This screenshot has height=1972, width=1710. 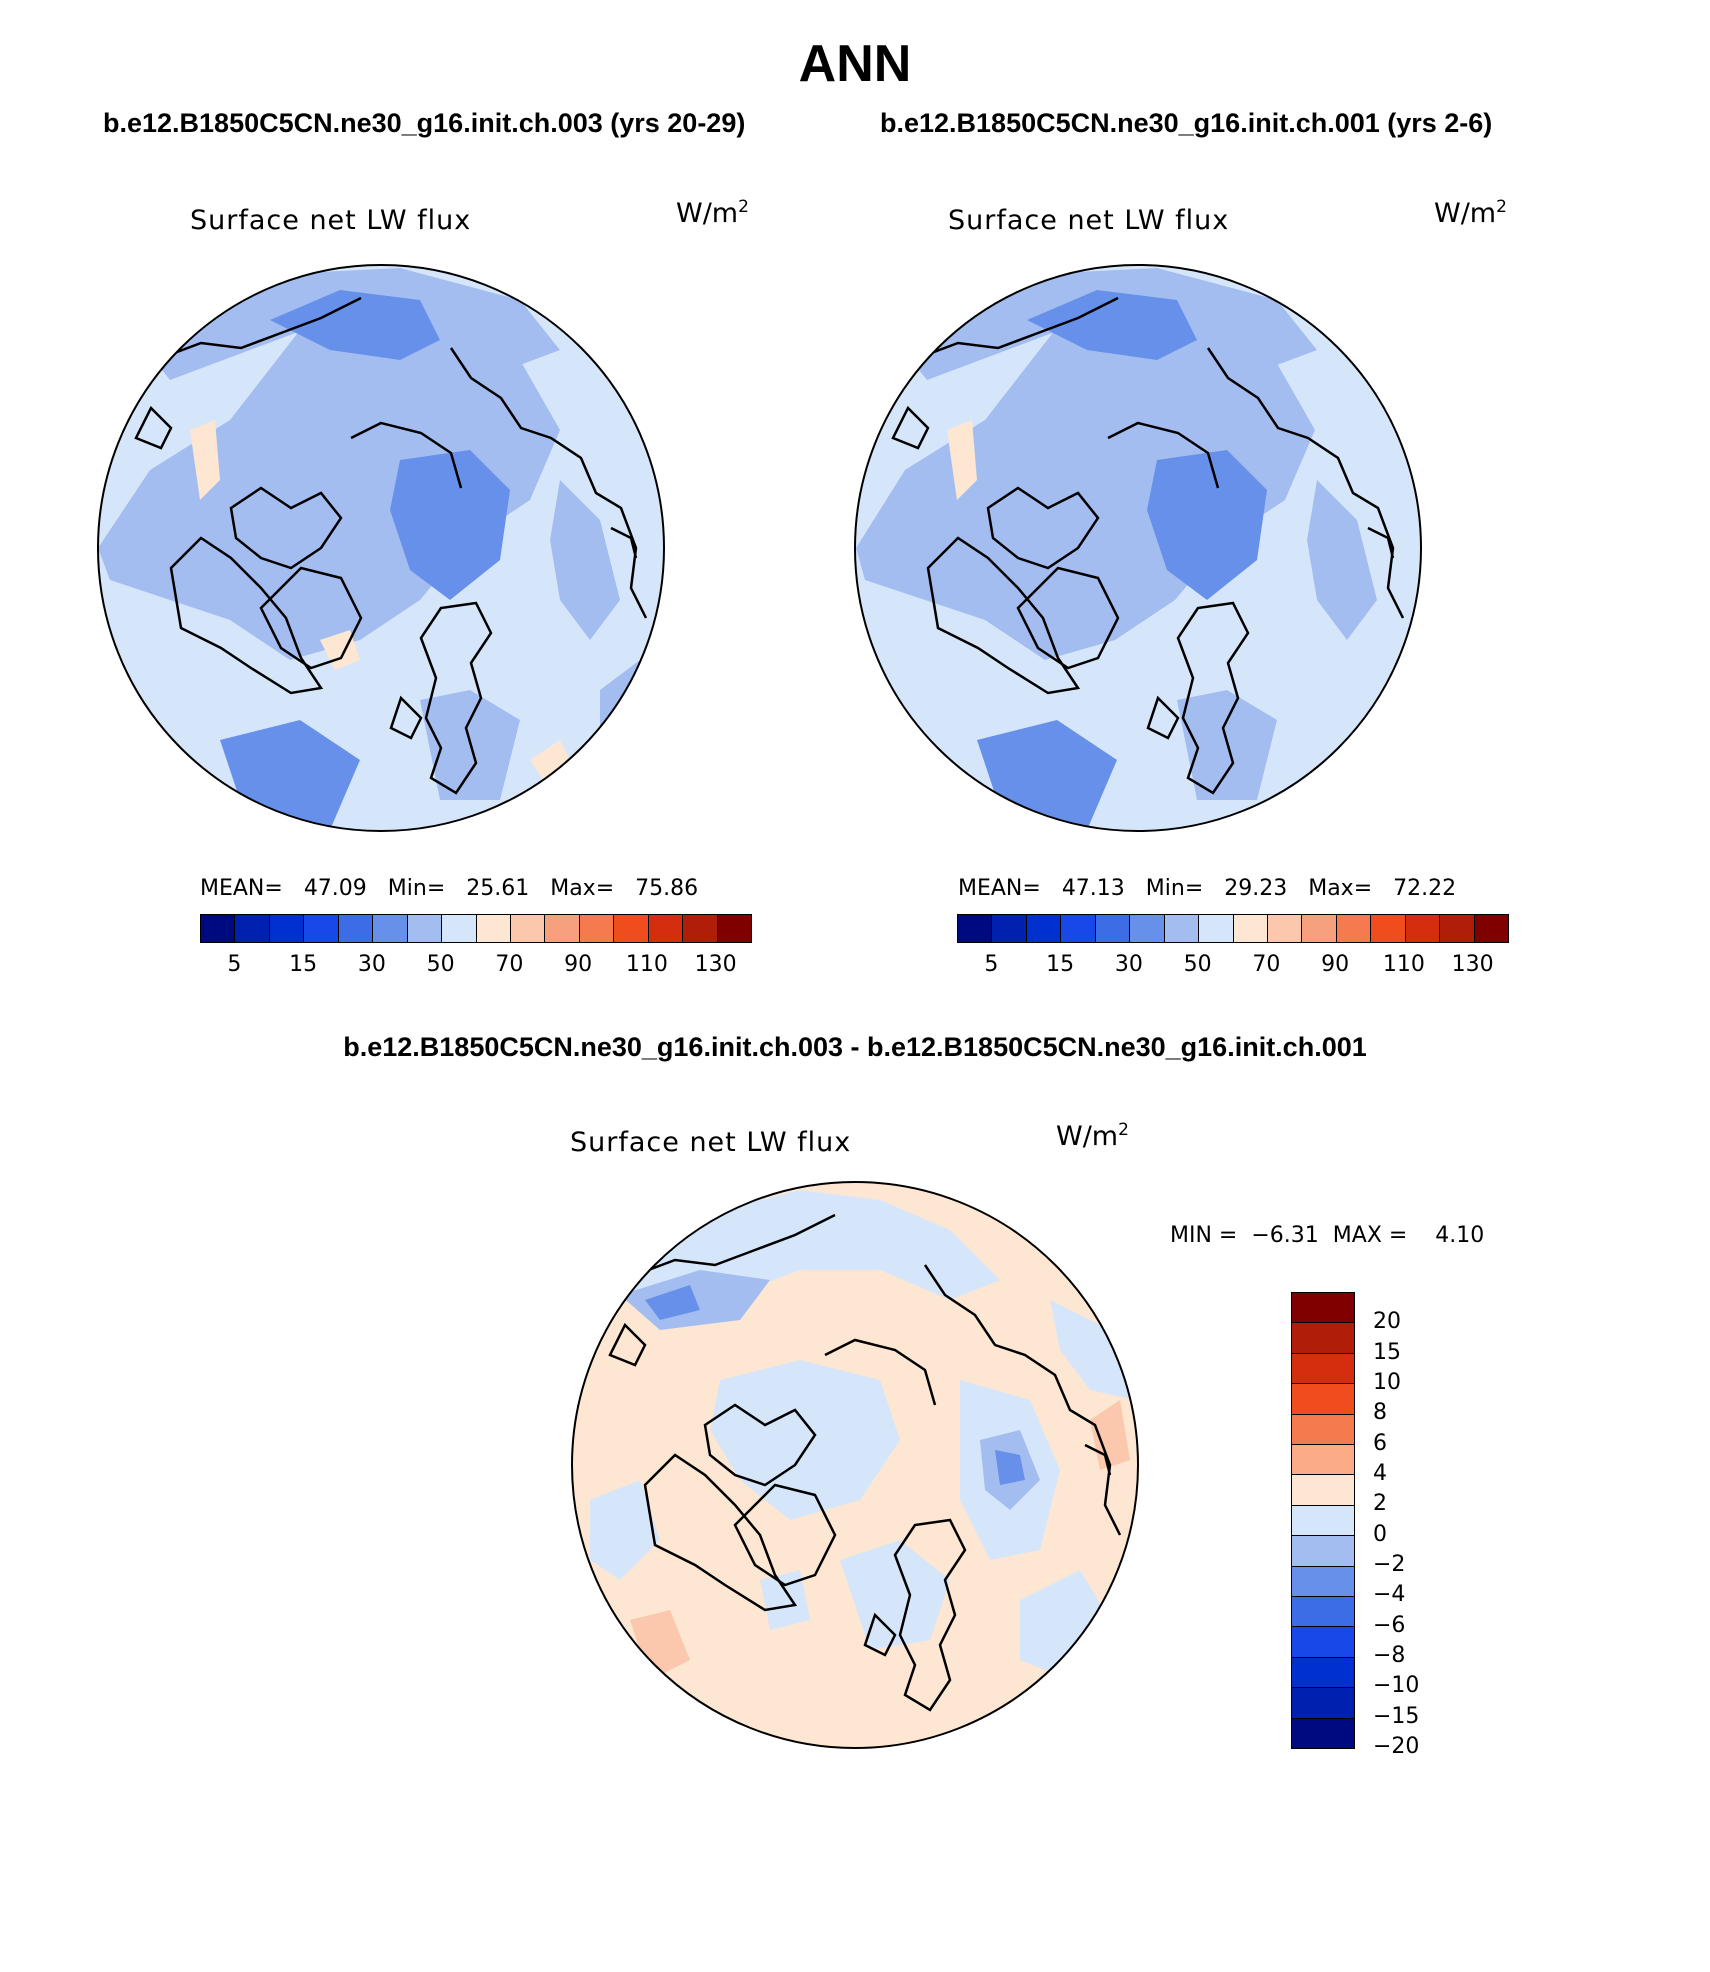 I want to click on colorbar-label: −2, so click(x=1389, y=1564).